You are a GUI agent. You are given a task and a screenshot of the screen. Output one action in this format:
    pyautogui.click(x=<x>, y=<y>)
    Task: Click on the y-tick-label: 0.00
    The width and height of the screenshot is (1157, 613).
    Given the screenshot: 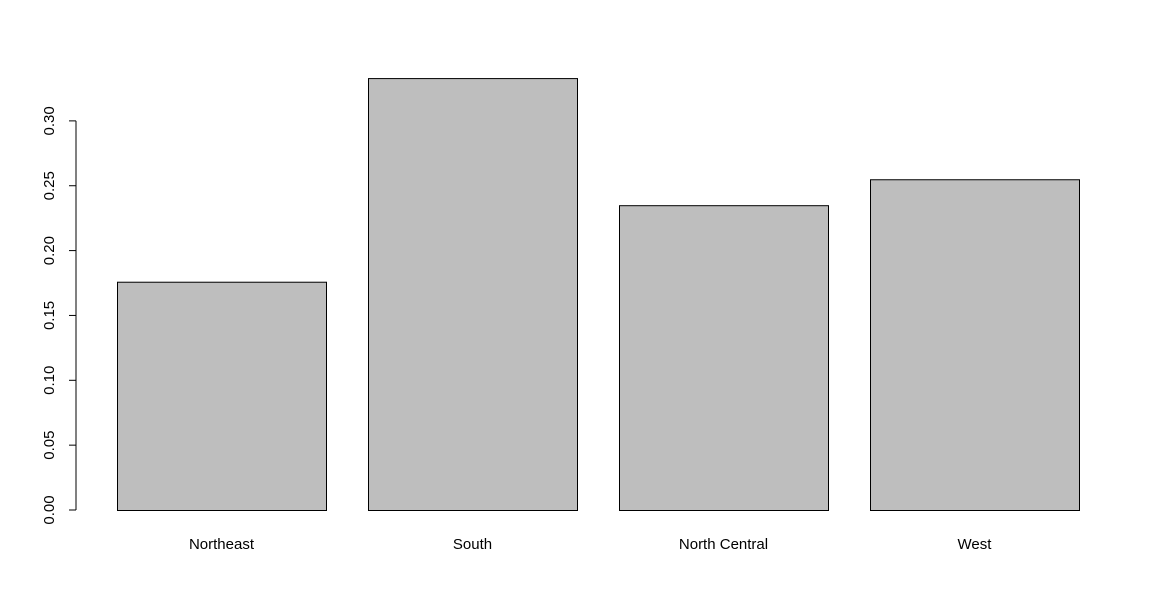 What is the action you would take?
    pyautogui.click(x=49, y=509)
    